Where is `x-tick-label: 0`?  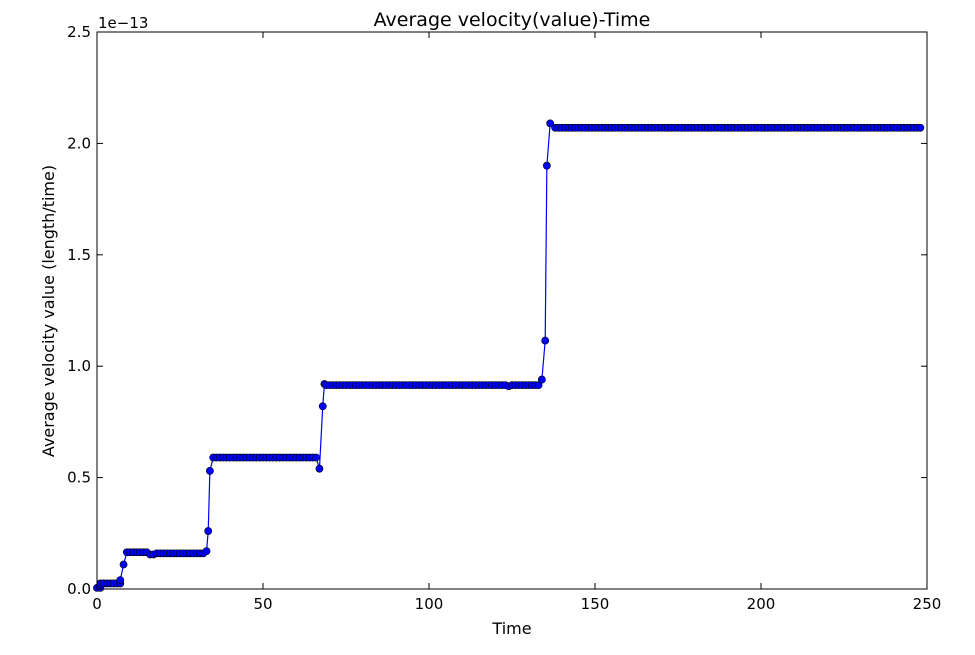 x-tick-label: 0 is located at coordinates (97, 604).